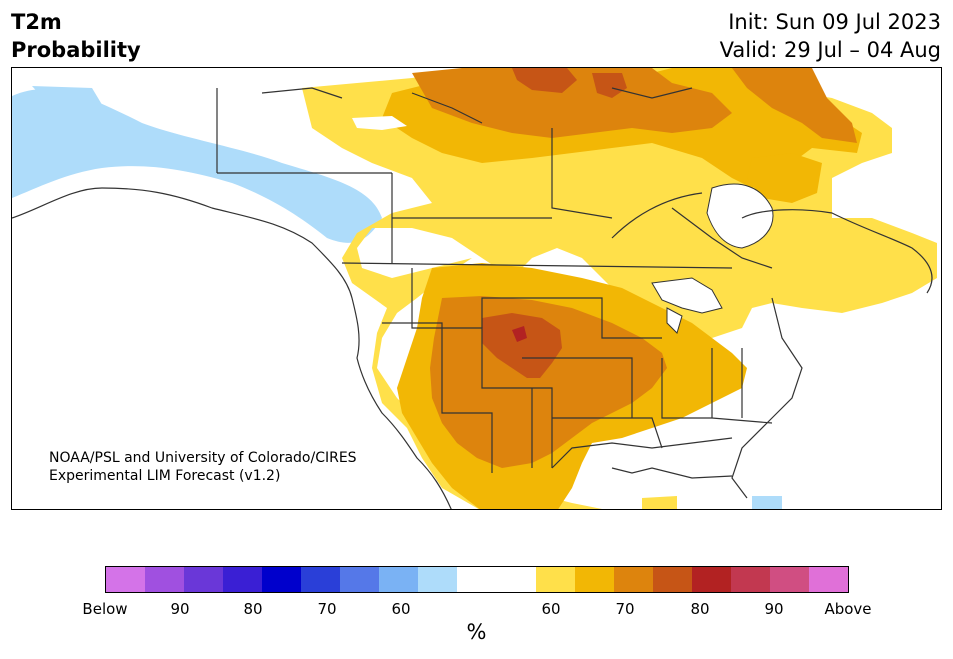  What do you see at coordinates (327, 609) in the screenshot?
I see `tick-70-below: 70` at bounding box center [327, 609].